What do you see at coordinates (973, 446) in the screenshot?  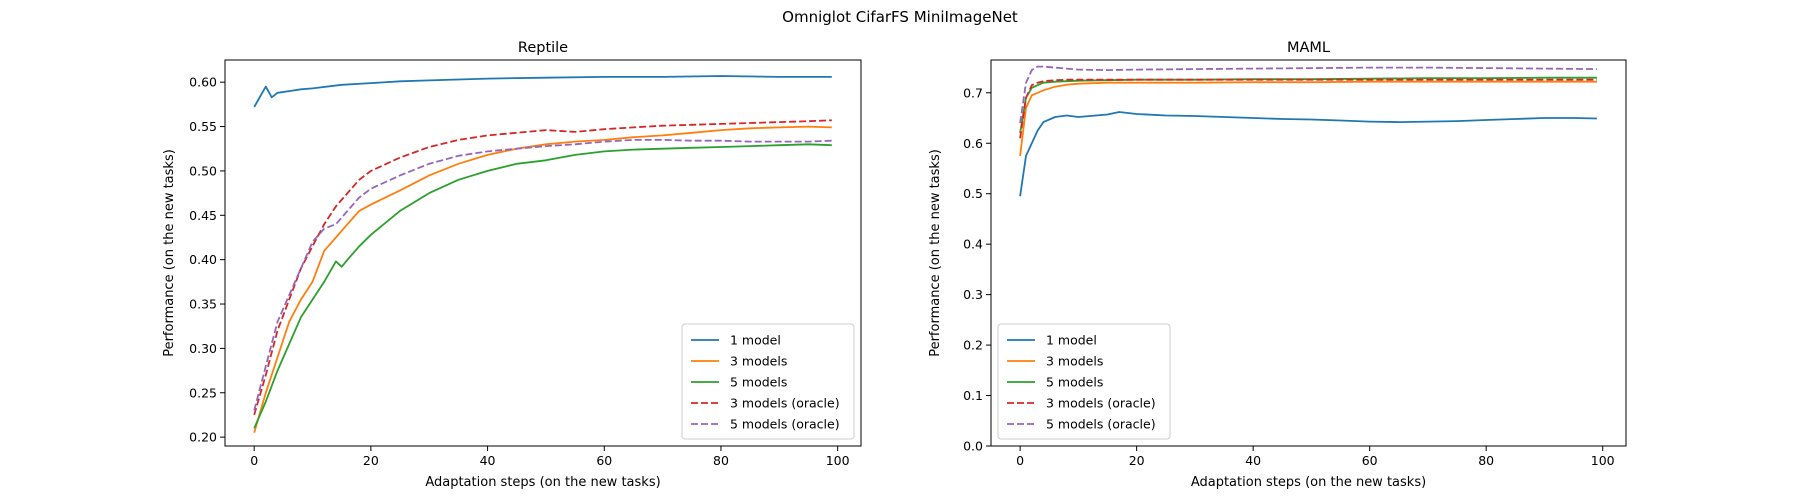 I see `y-tick-label: 0.0` at bounding box center [973, 446].